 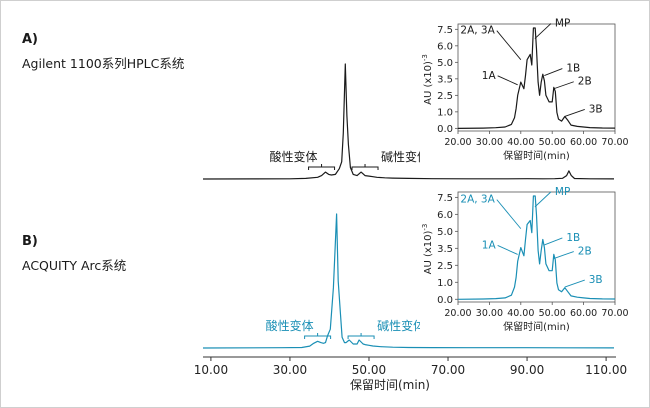 What do you see at coordinates (477, 200) in the screenshot?
I see `inset-b-peak-label: 2A, 3A` at bounding box center [477, 200].